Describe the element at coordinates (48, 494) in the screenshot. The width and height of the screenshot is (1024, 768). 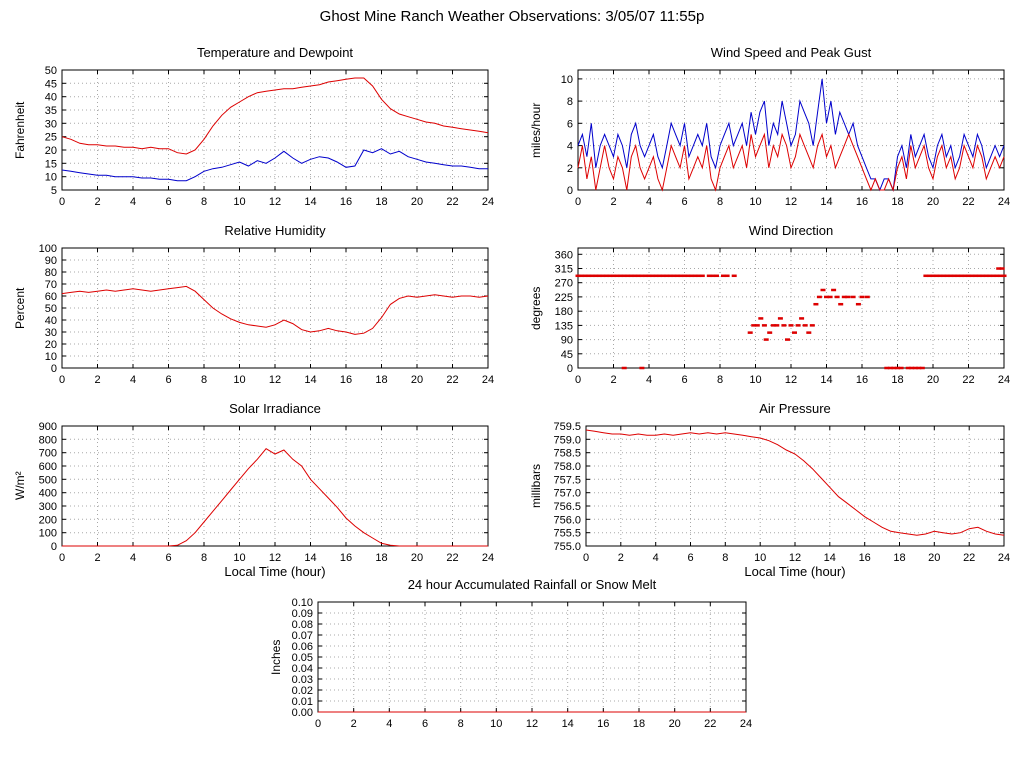
I see `svg-text: 400` at that location.